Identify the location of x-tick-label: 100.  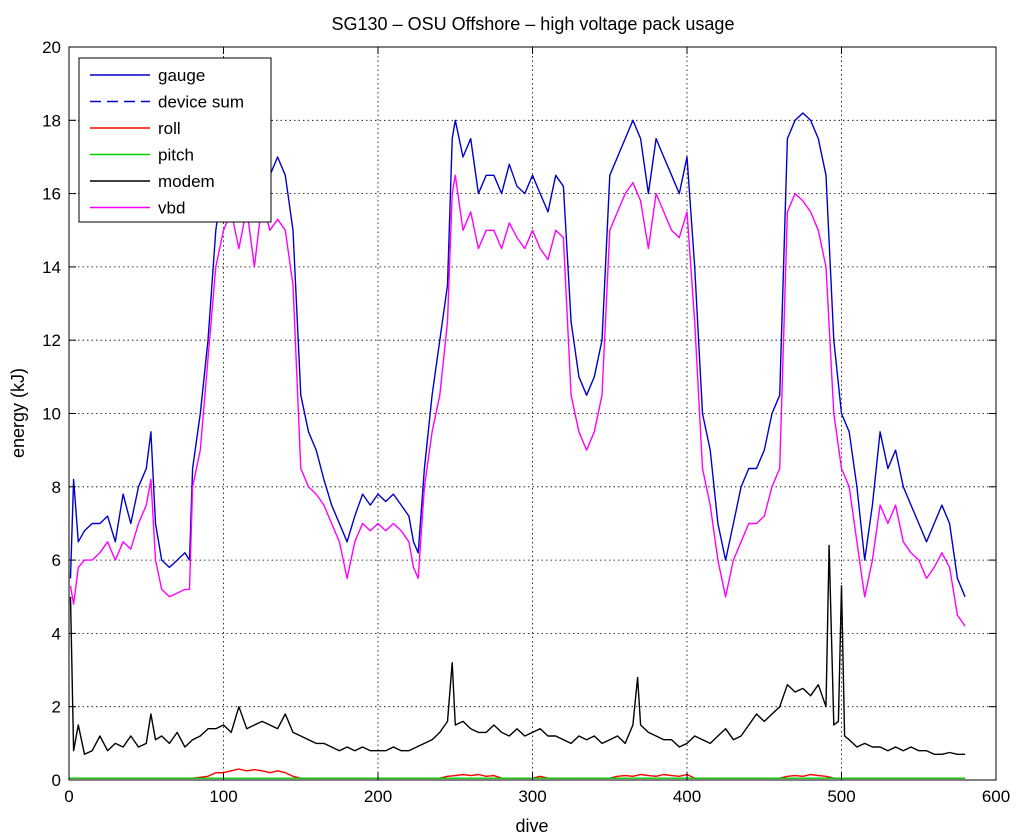
(223, 796).